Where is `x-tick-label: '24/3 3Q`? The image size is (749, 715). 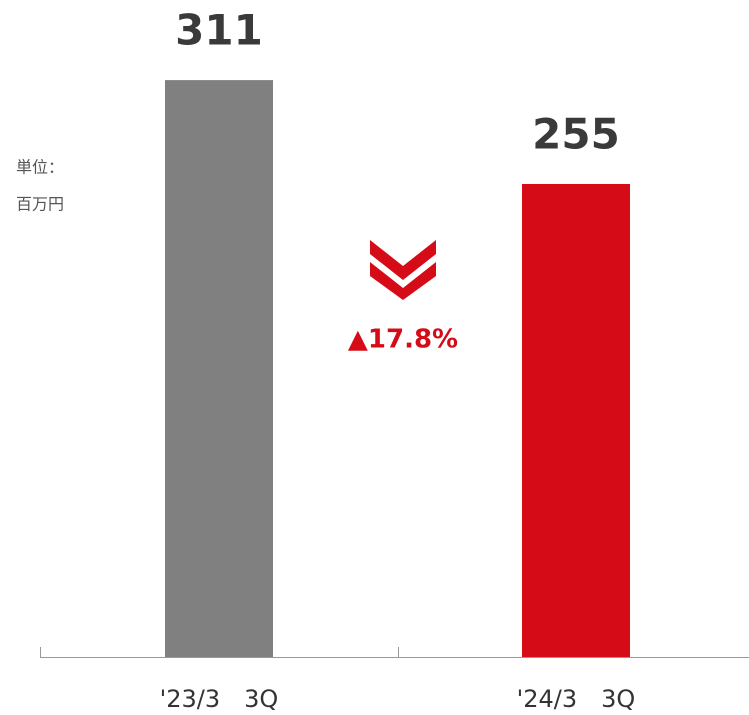 x-tick-label: '24/3 3Q is located at coordinates (576, 699).